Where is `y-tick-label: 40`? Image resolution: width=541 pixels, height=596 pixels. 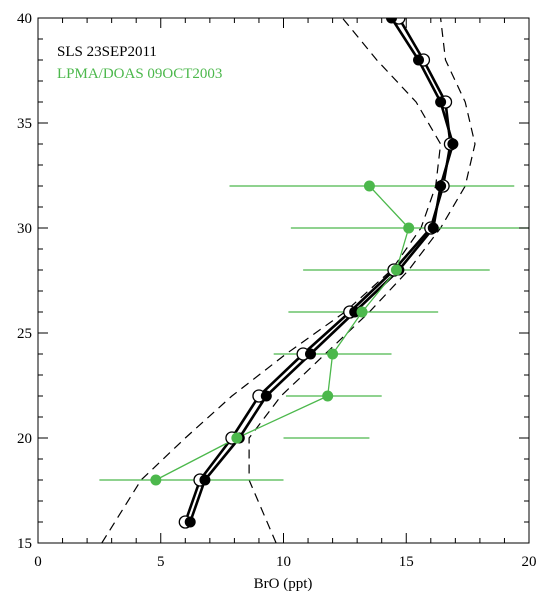 y-tick-label: 40 is located at coordinates (24, 19).